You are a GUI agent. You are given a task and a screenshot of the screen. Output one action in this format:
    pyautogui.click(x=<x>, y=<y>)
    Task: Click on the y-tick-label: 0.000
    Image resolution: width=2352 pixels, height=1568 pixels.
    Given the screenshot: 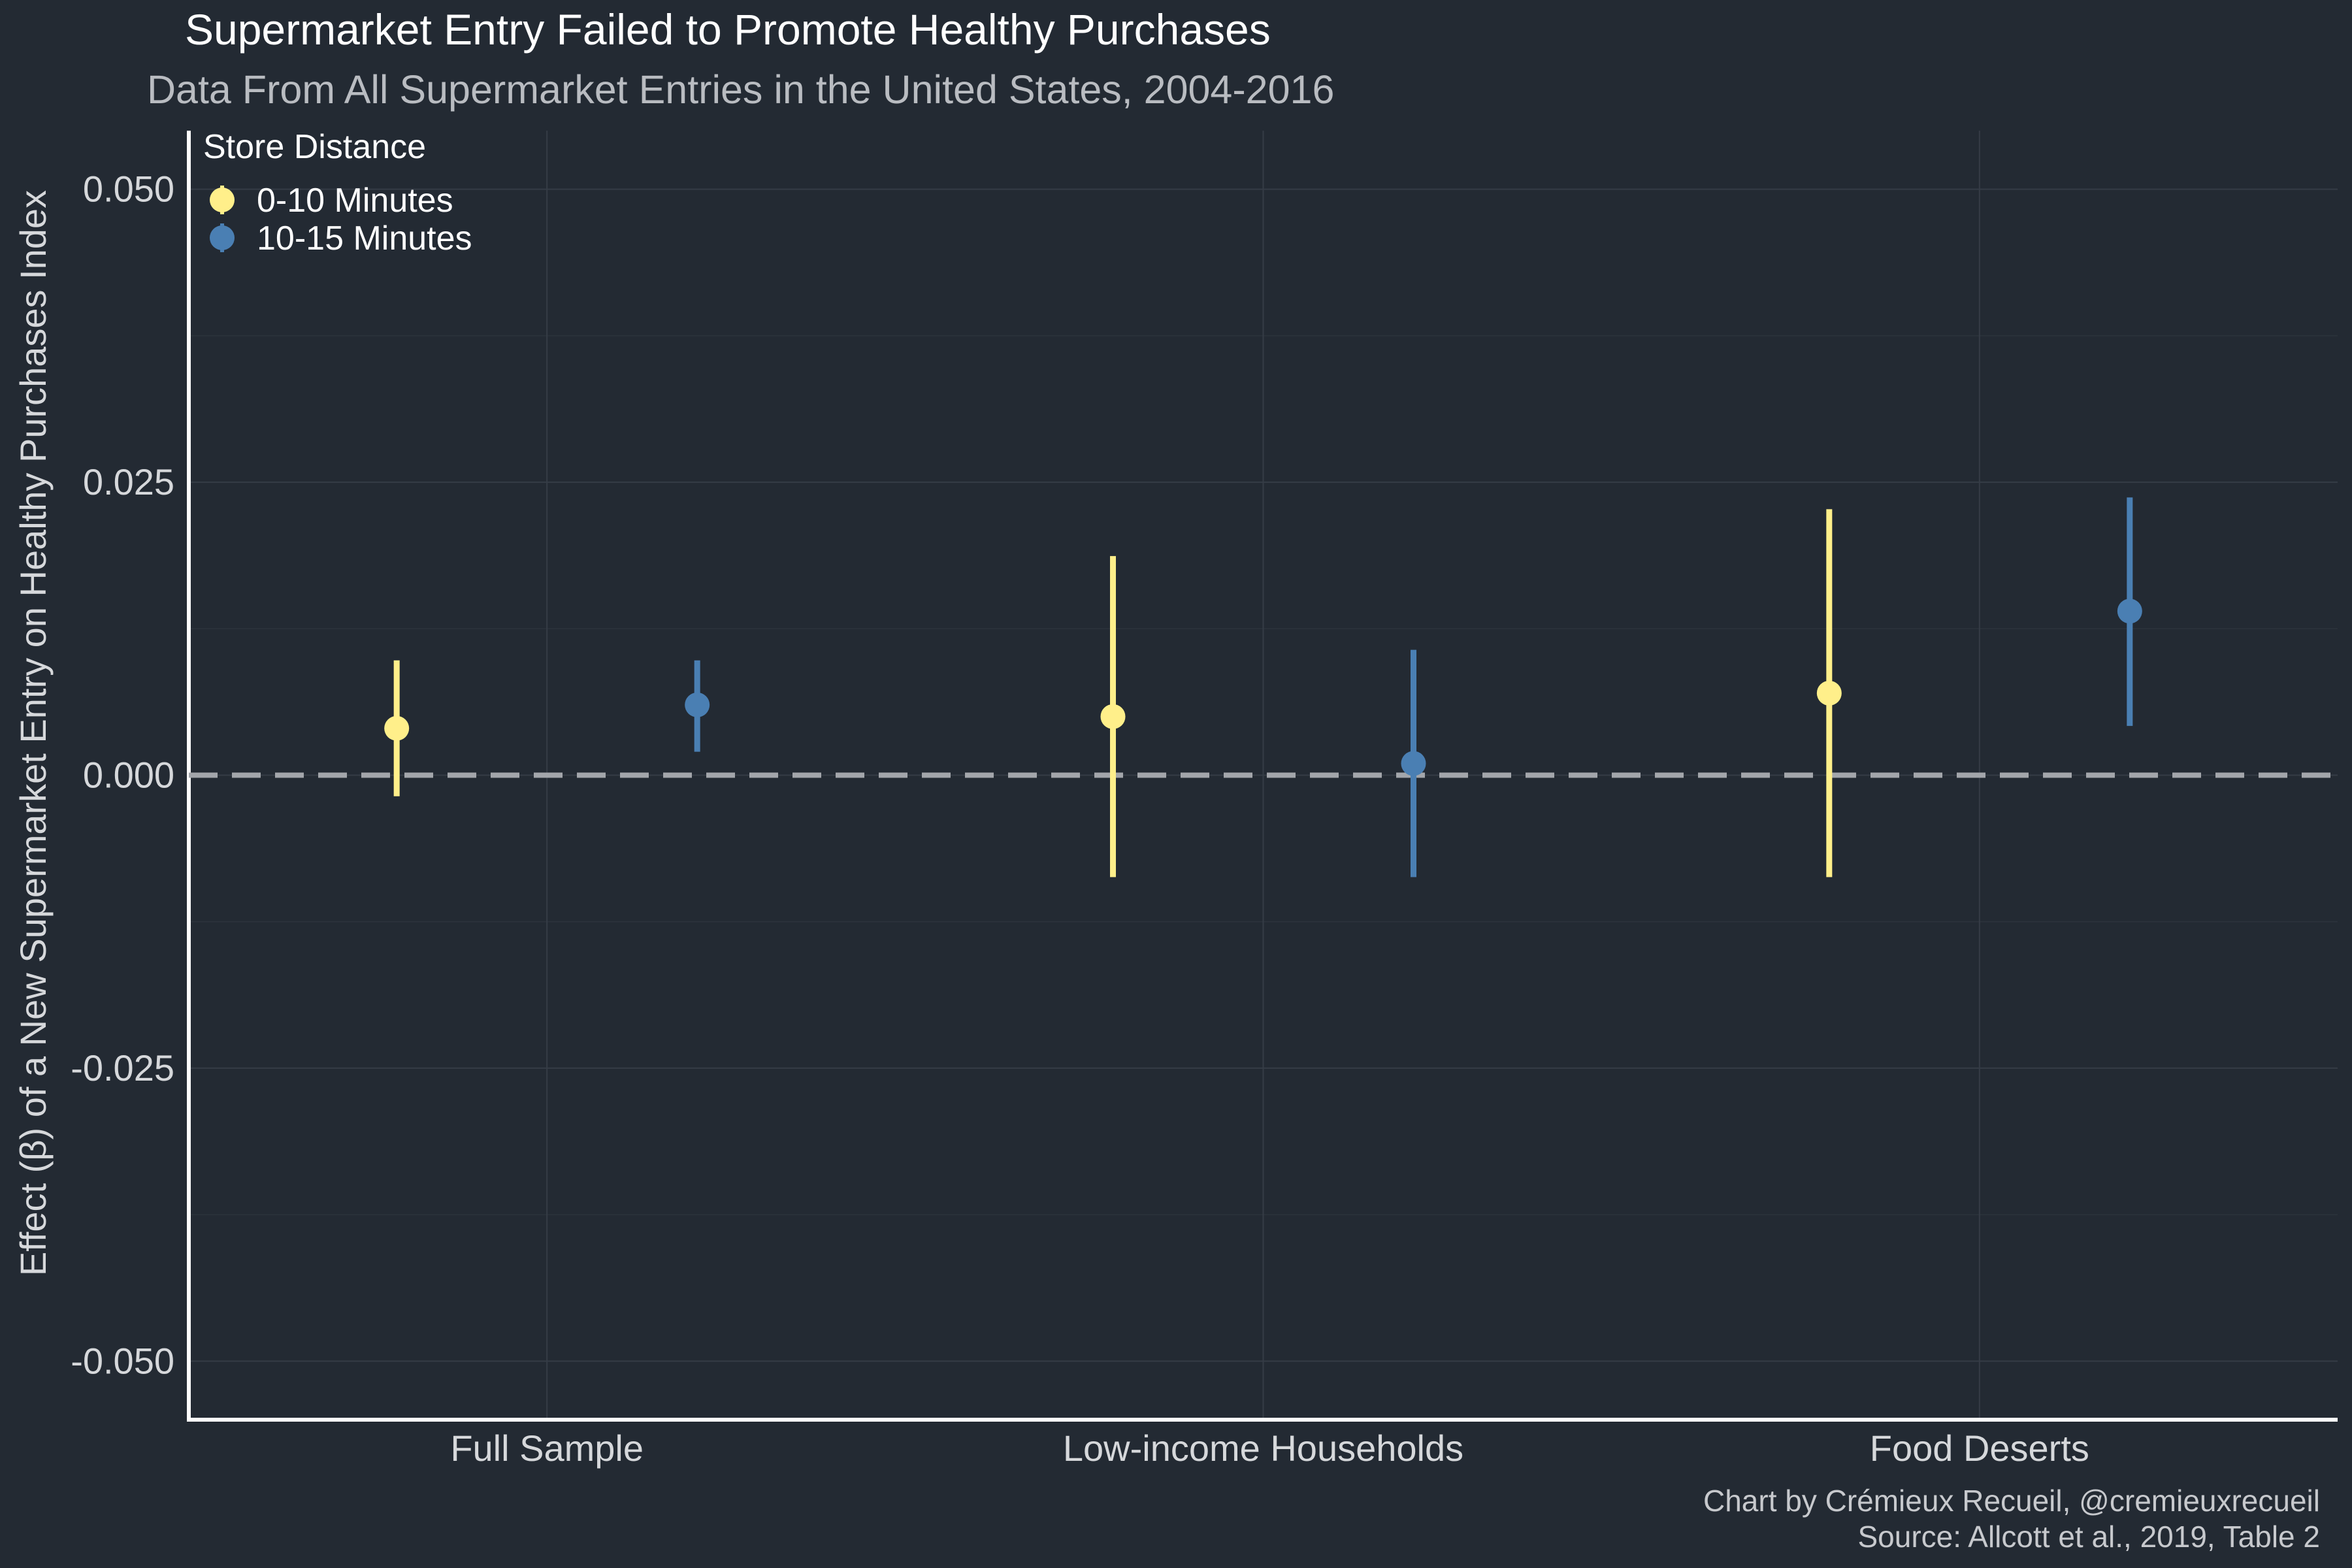 What is the action you would take?
    pyautogui.click(x=128, y=775)
    